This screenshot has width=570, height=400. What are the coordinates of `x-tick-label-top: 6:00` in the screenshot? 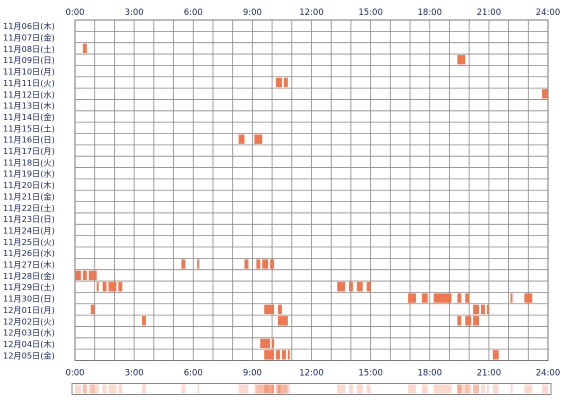 It's located at (193, 13).